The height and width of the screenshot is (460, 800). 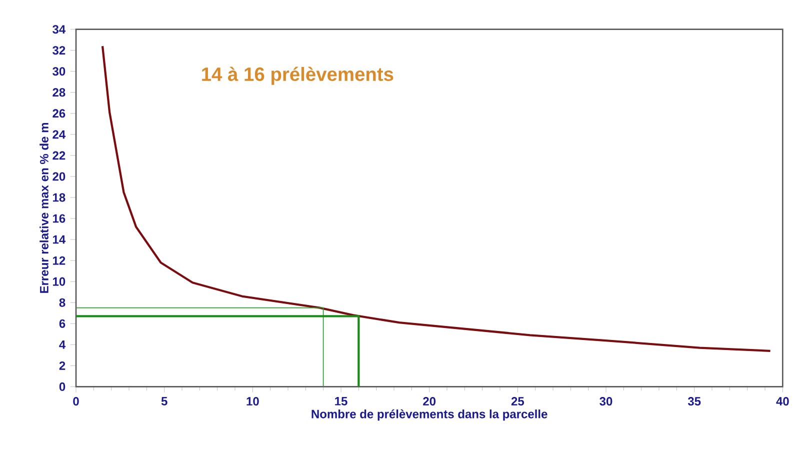 What do you see at coordinates (59, 197) in the screenshot?
I see `y-tick-label: 18` at bounding box center [59, 197].